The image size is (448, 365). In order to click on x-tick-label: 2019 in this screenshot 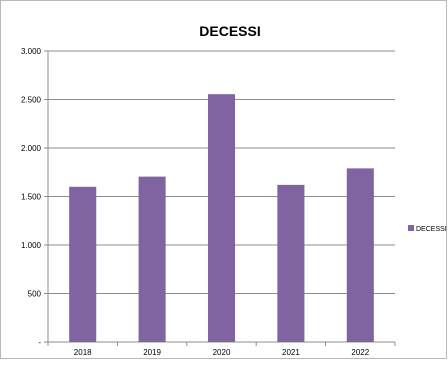, I will do `click(152, 352)`.